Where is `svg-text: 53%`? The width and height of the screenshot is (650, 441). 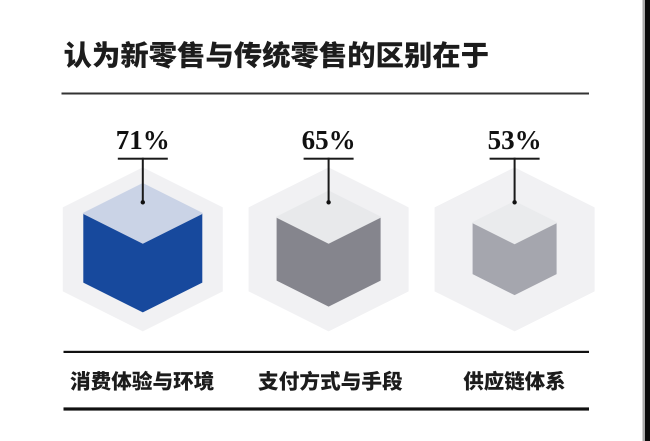
svg-text: 53% is located at coordinates (515, 140).